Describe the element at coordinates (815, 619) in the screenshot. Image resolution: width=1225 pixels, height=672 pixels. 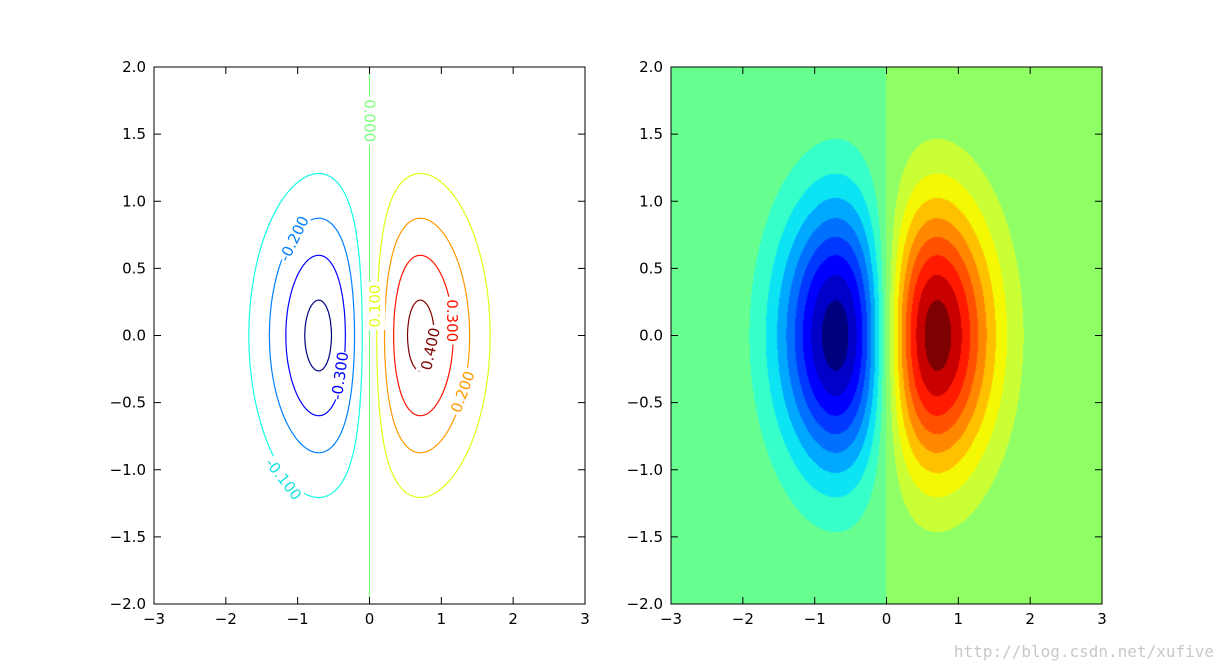
I see `right-x-tick-label: −1` at that location.